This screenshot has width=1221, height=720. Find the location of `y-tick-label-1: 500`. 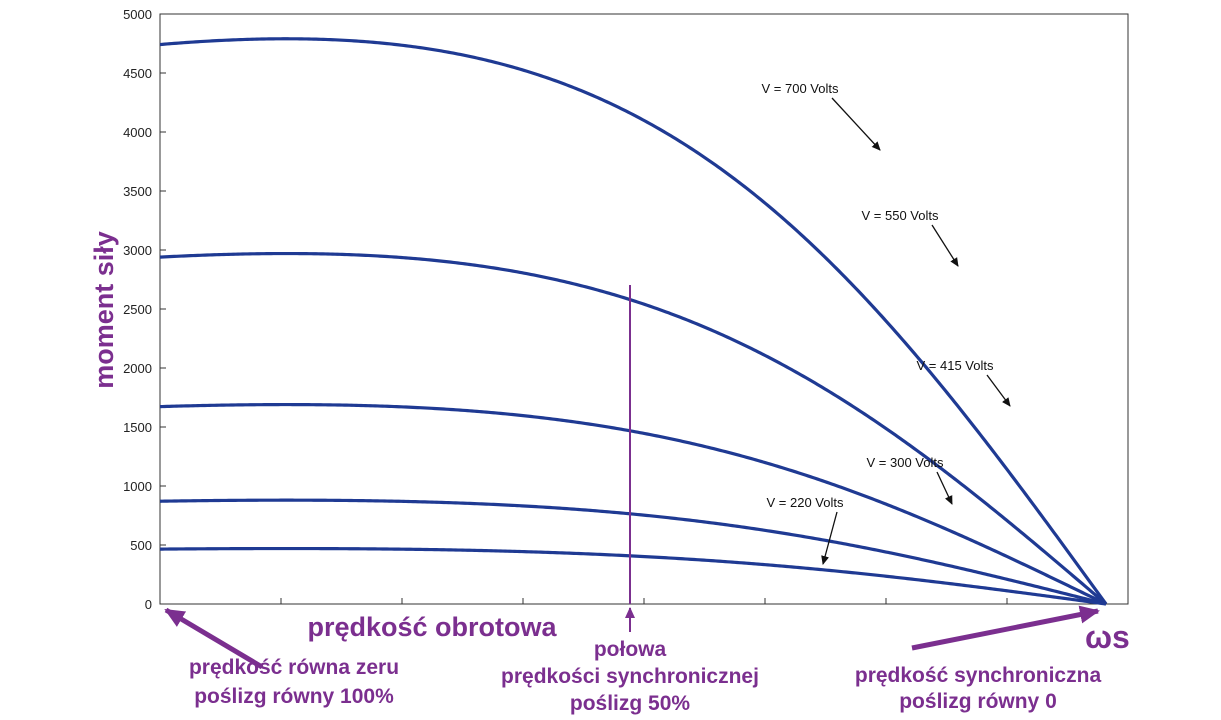

y-tick-label-1: 500 is located at coordinates (141, 545).